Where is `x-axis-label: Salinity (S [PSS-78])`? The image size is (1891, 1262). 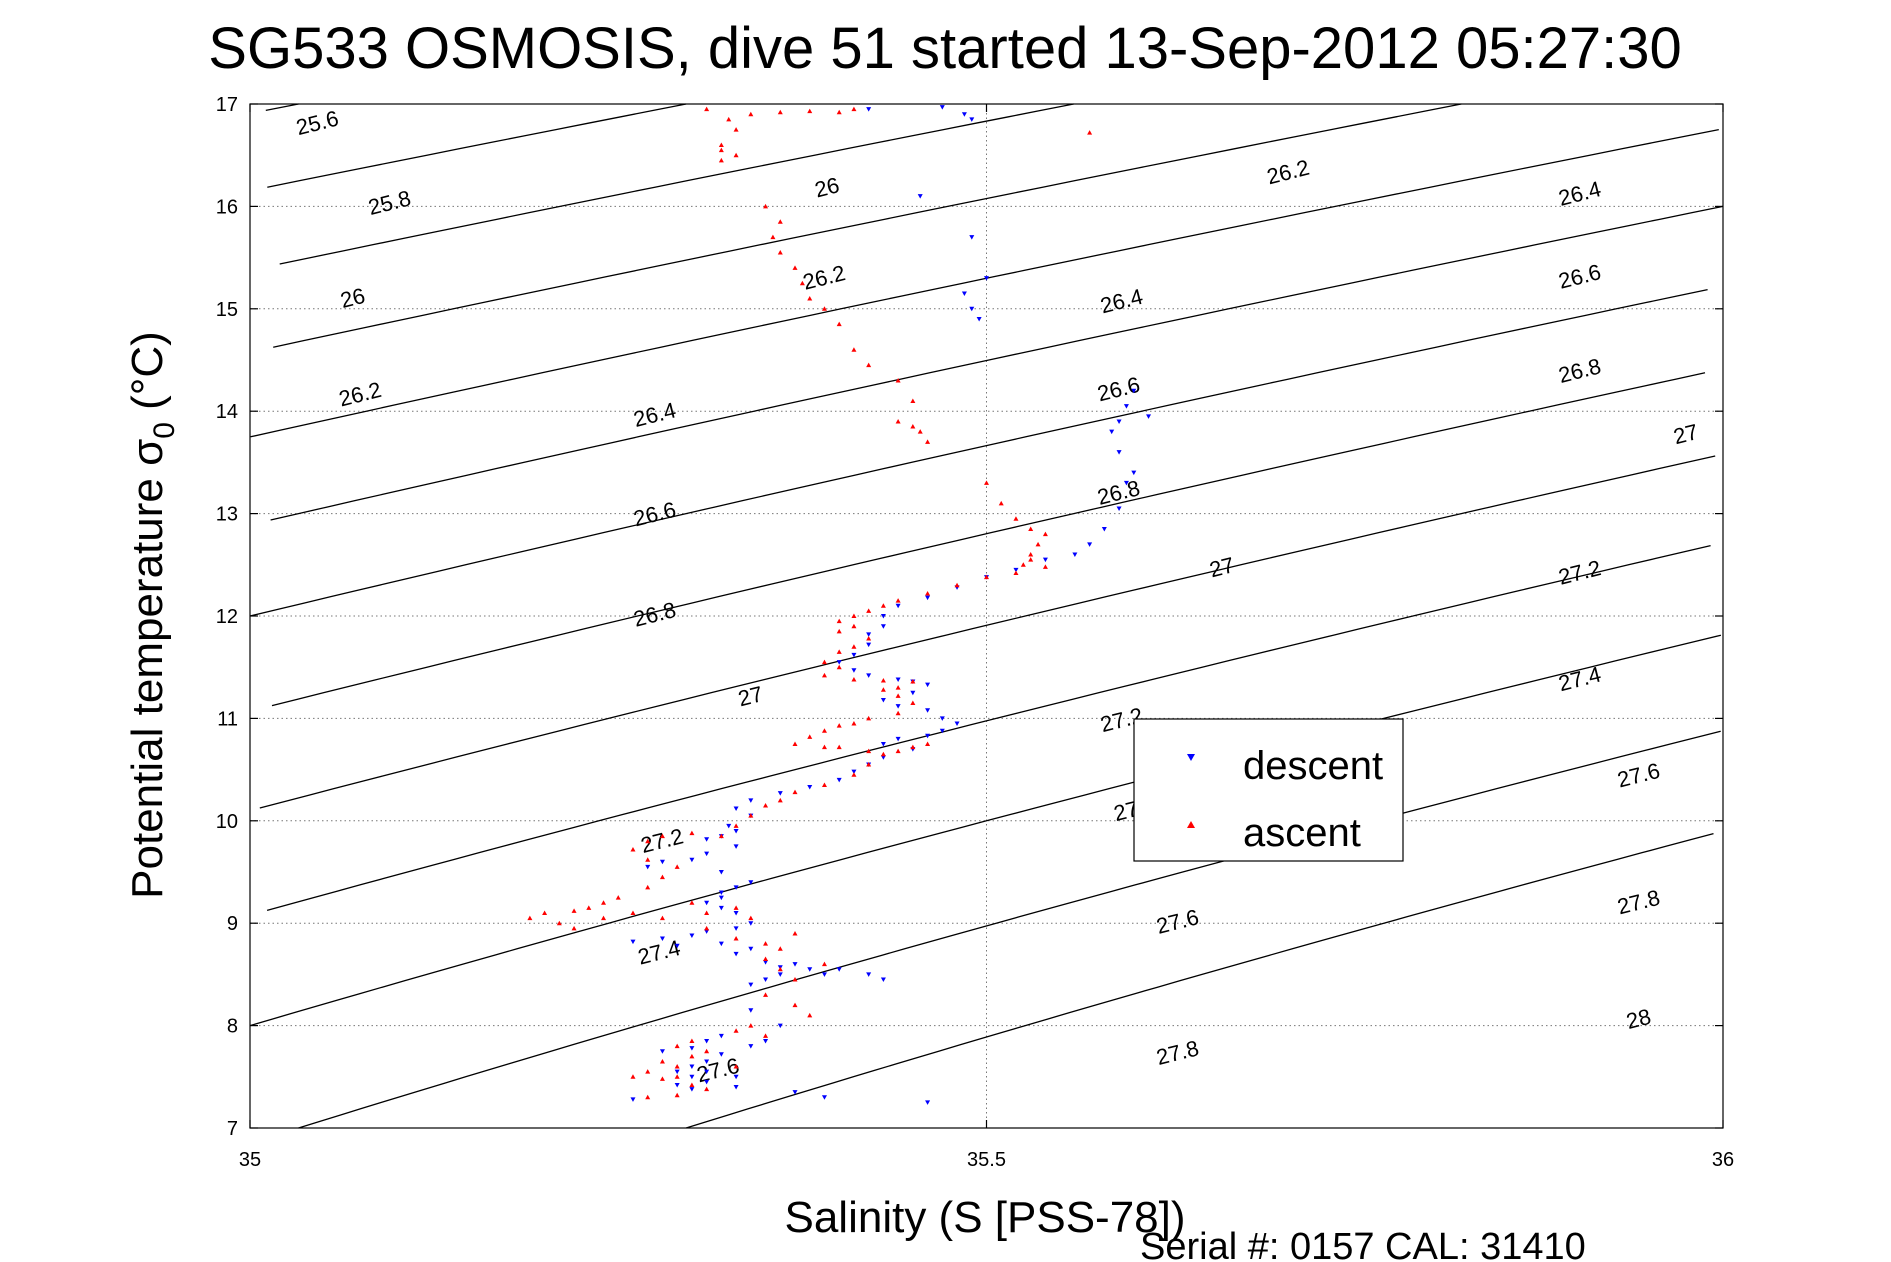 x-axis-label: Salinity (S [PSS-78]) is located at coordinates (984, 1217).